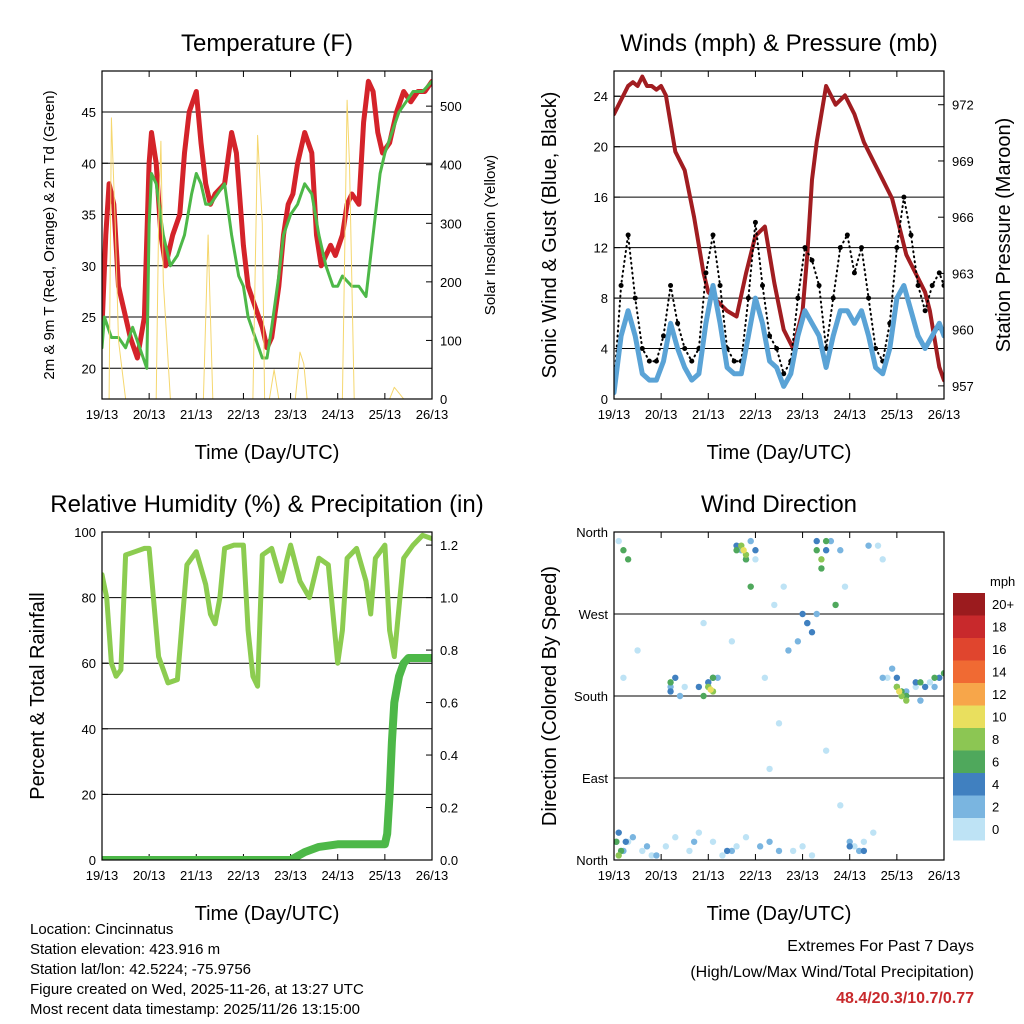 The width and height of the screenshot is (1024, 1024). Describe the element at coordinates (337, 414) in the screenshot. I see `temperature-xtick-label: 24/13` at that location.